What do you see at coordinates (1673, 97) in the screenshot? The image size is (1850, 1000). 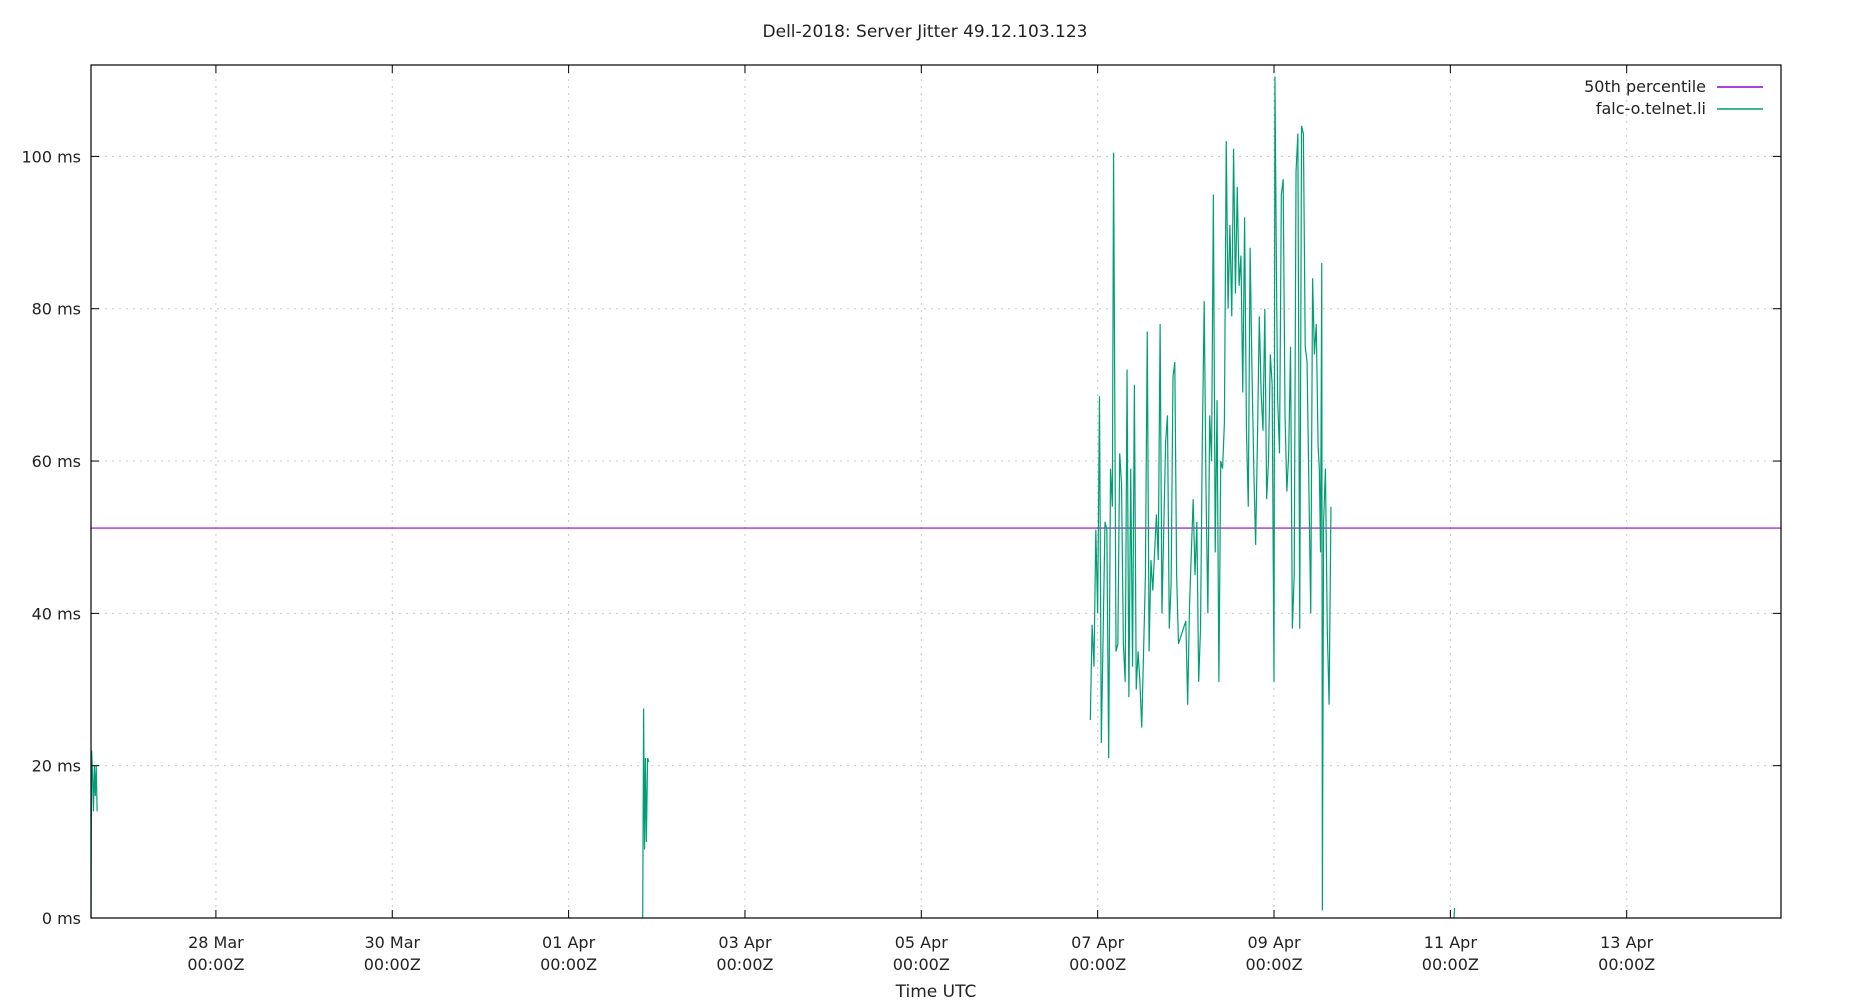 I see `legend: 50th percentile falc-o.telnet.li` at bounding box center [1673, 97].